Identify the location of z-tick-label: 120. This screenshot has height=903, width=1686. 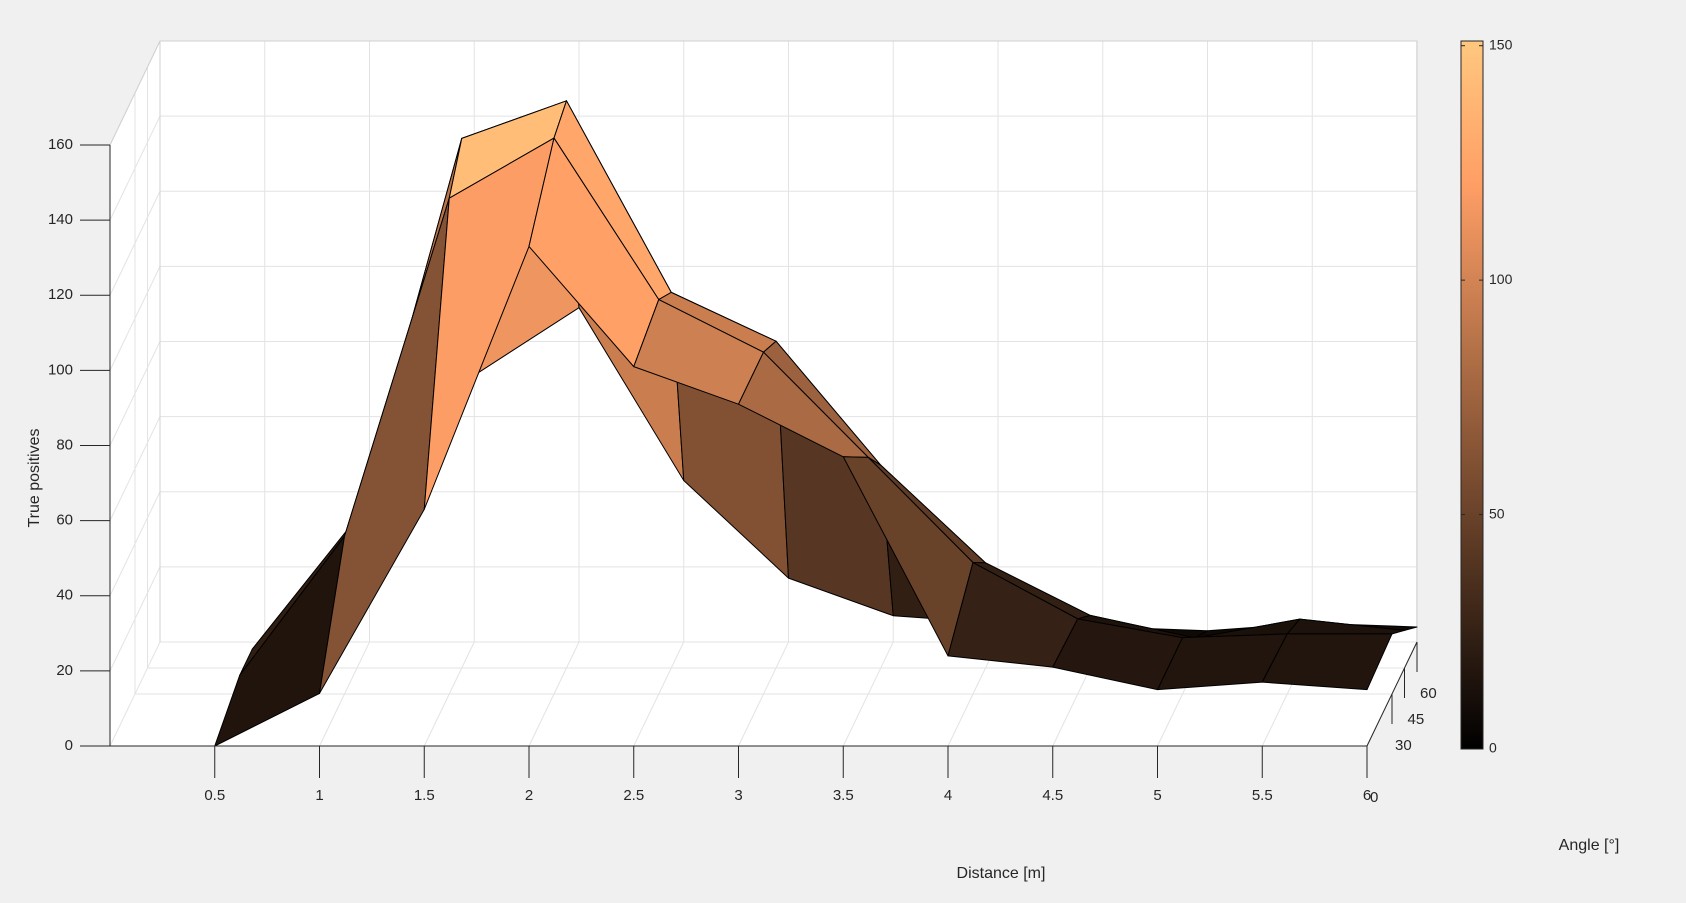
(60, 294).